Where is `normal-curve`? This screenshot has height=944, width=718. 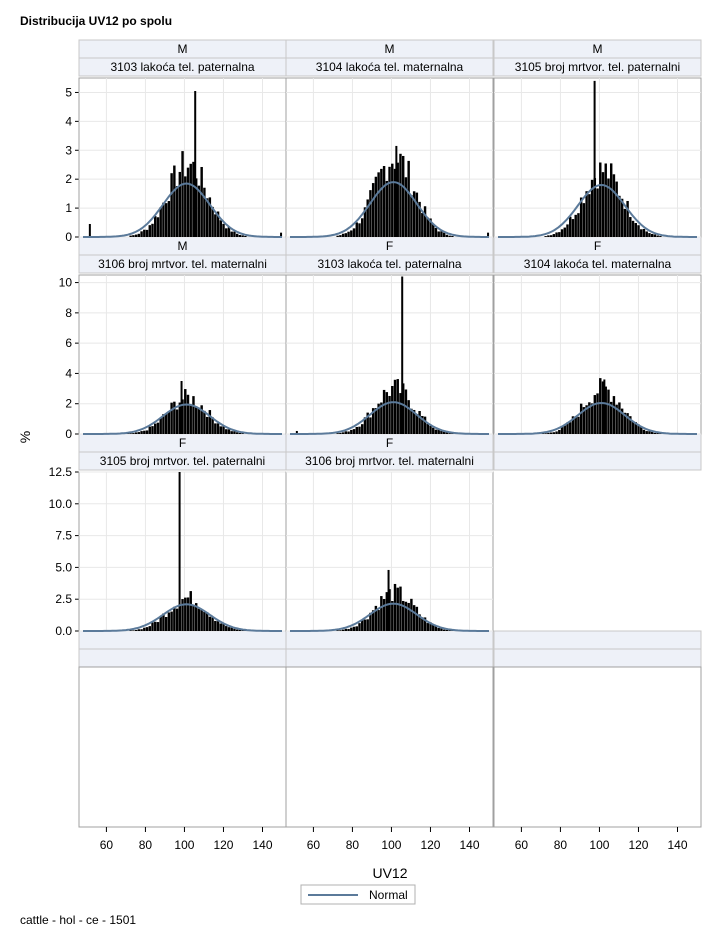
normal-curve is located at coordinates (182, 210).